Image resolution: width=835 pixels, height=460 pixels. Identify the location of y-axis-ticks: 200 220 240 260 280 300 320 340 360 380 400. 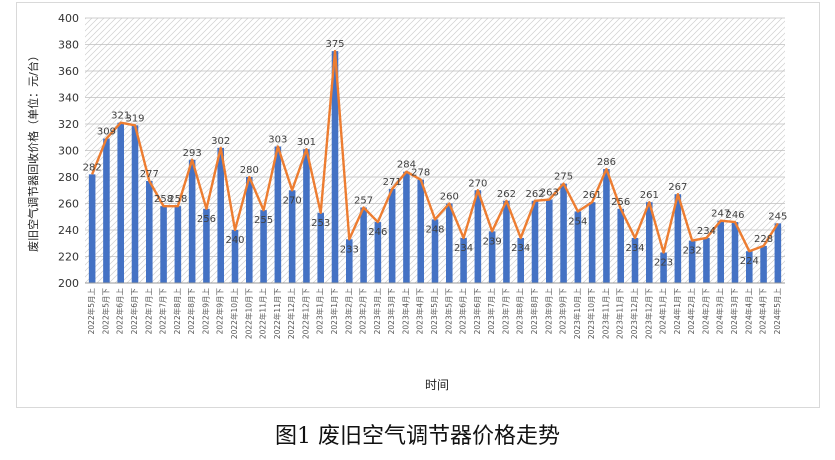
(68, 151).